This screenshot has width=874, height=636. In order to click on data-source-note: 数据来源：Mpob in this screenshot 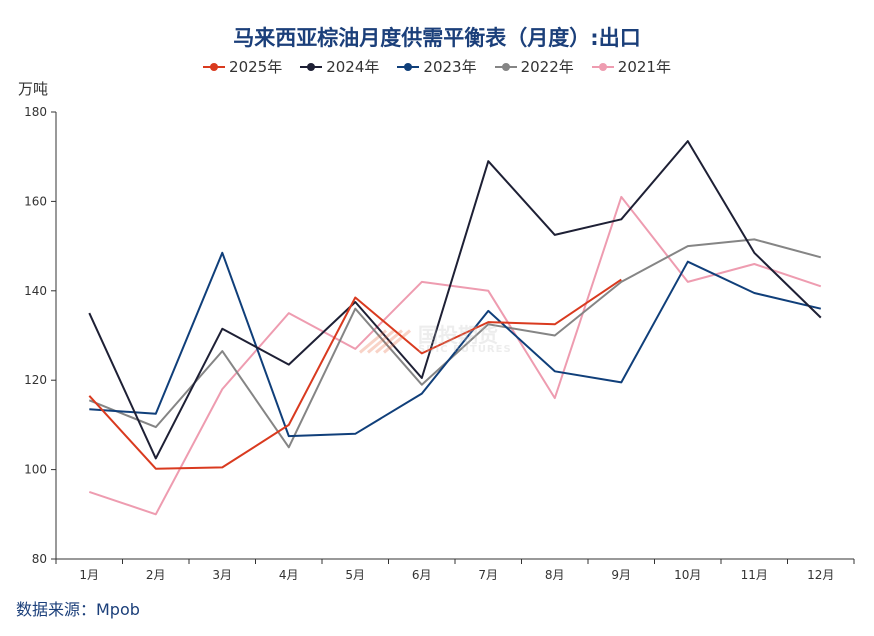, I will do `click(78, 609)`.